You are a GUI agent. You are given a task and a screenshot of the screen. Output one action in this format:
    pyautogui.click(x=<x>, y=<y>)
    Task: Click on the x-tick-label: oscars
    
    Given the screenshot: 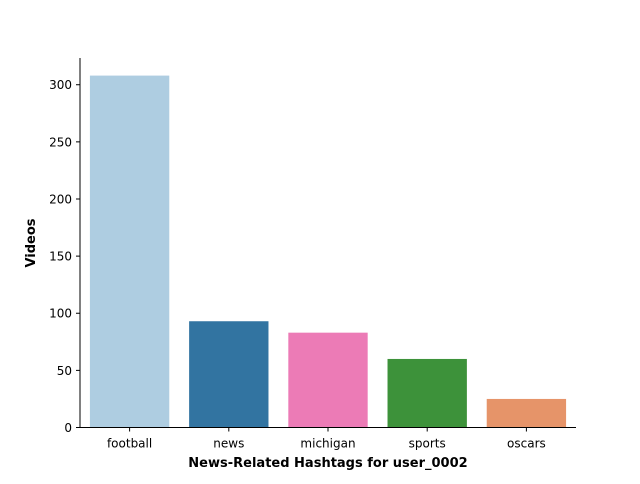 What is the action you would take?
    pyautogui.click(x=526, y=444)
    